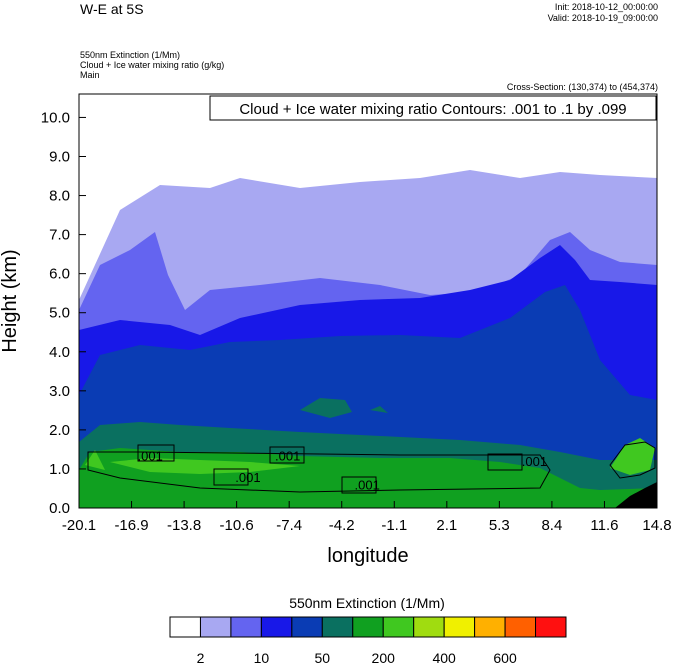 This screenshot has width=674, height=667. I want to click on x-tick-label: 8.4, so click(551, 525).